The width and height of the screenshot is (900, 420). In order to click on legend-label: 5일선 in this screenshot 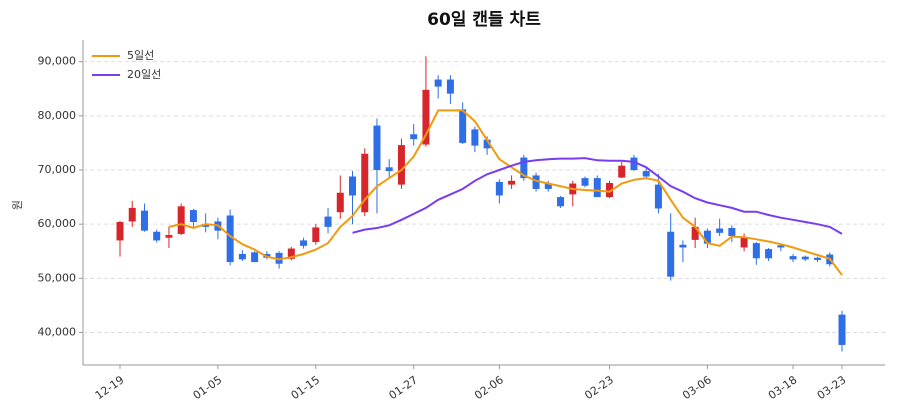, I will do `click(140, 55)`.